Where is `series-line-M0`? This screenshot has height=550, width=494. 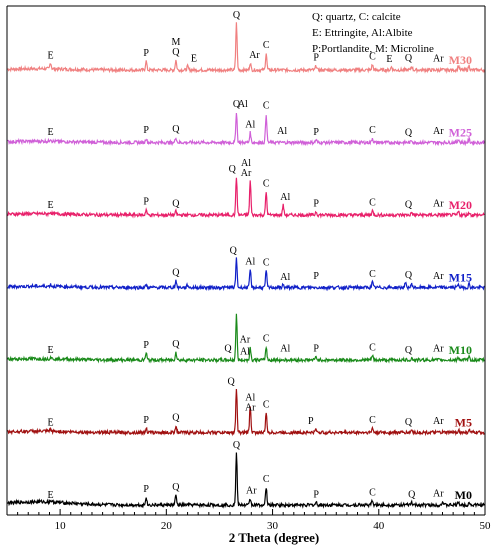 series-line-M0 is located at coordinates (246, 480).